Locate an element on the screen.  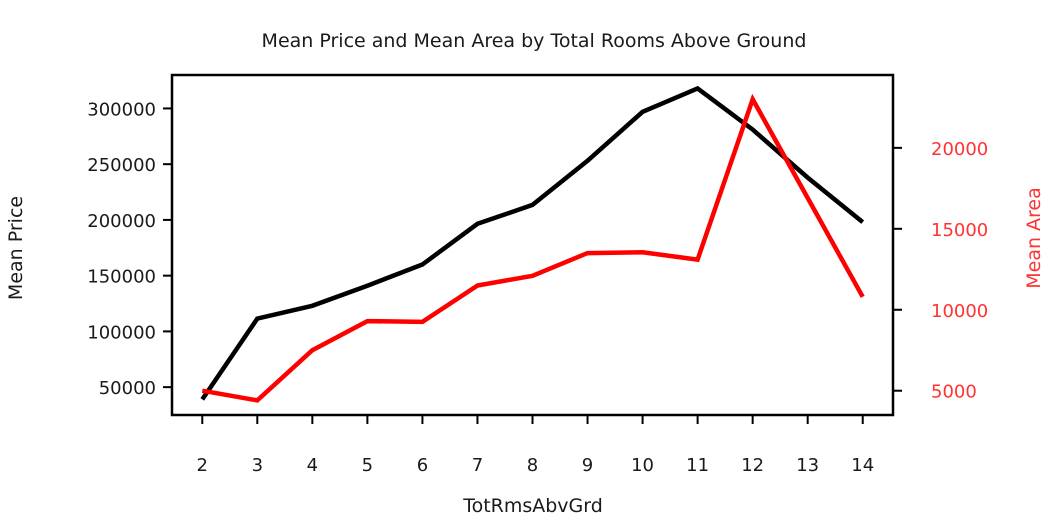
y-tick-label: 150000 is located at coordinates (121, 277).